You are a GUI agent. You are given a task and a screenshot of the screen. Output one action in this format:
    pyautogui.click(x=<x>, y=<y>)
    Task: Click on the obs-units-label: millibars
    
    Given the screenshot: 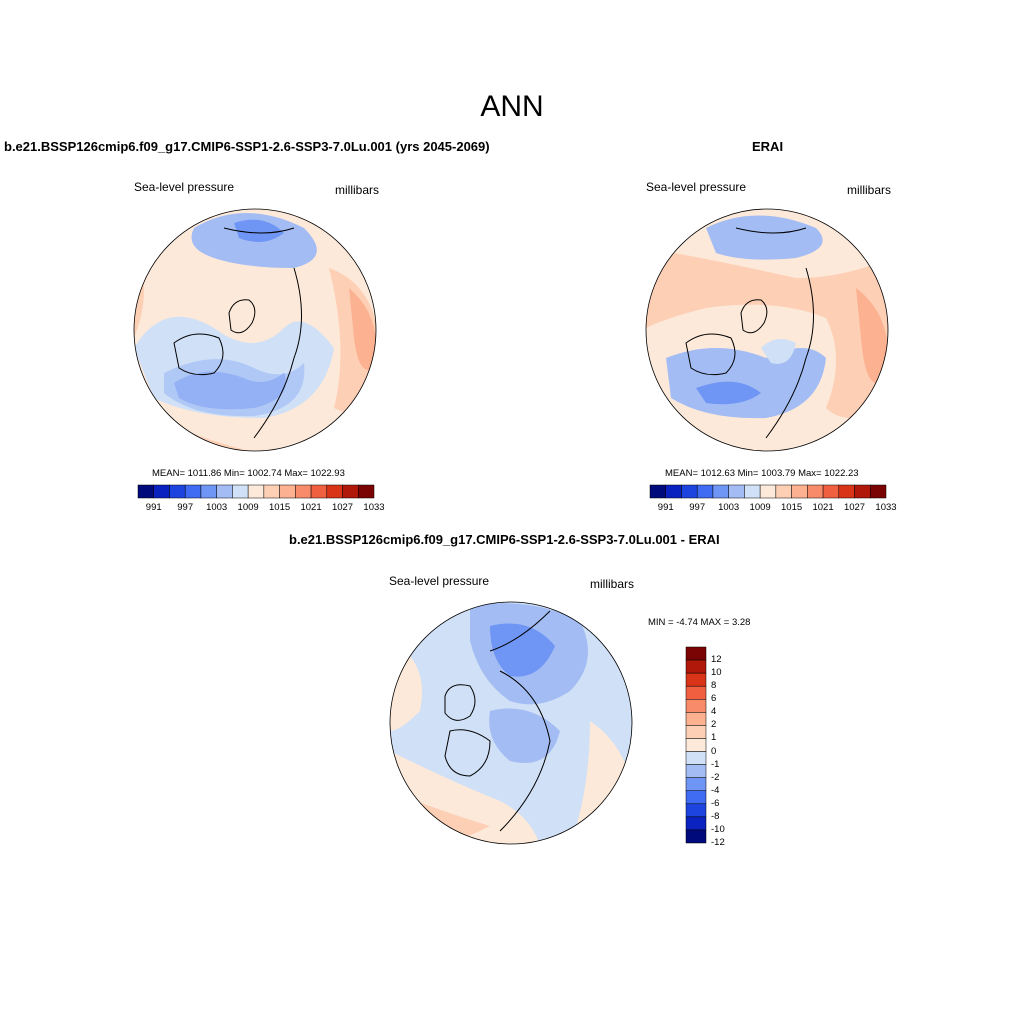 What is the action you would take?
    pyautogui.click(x=869, y=190)
    